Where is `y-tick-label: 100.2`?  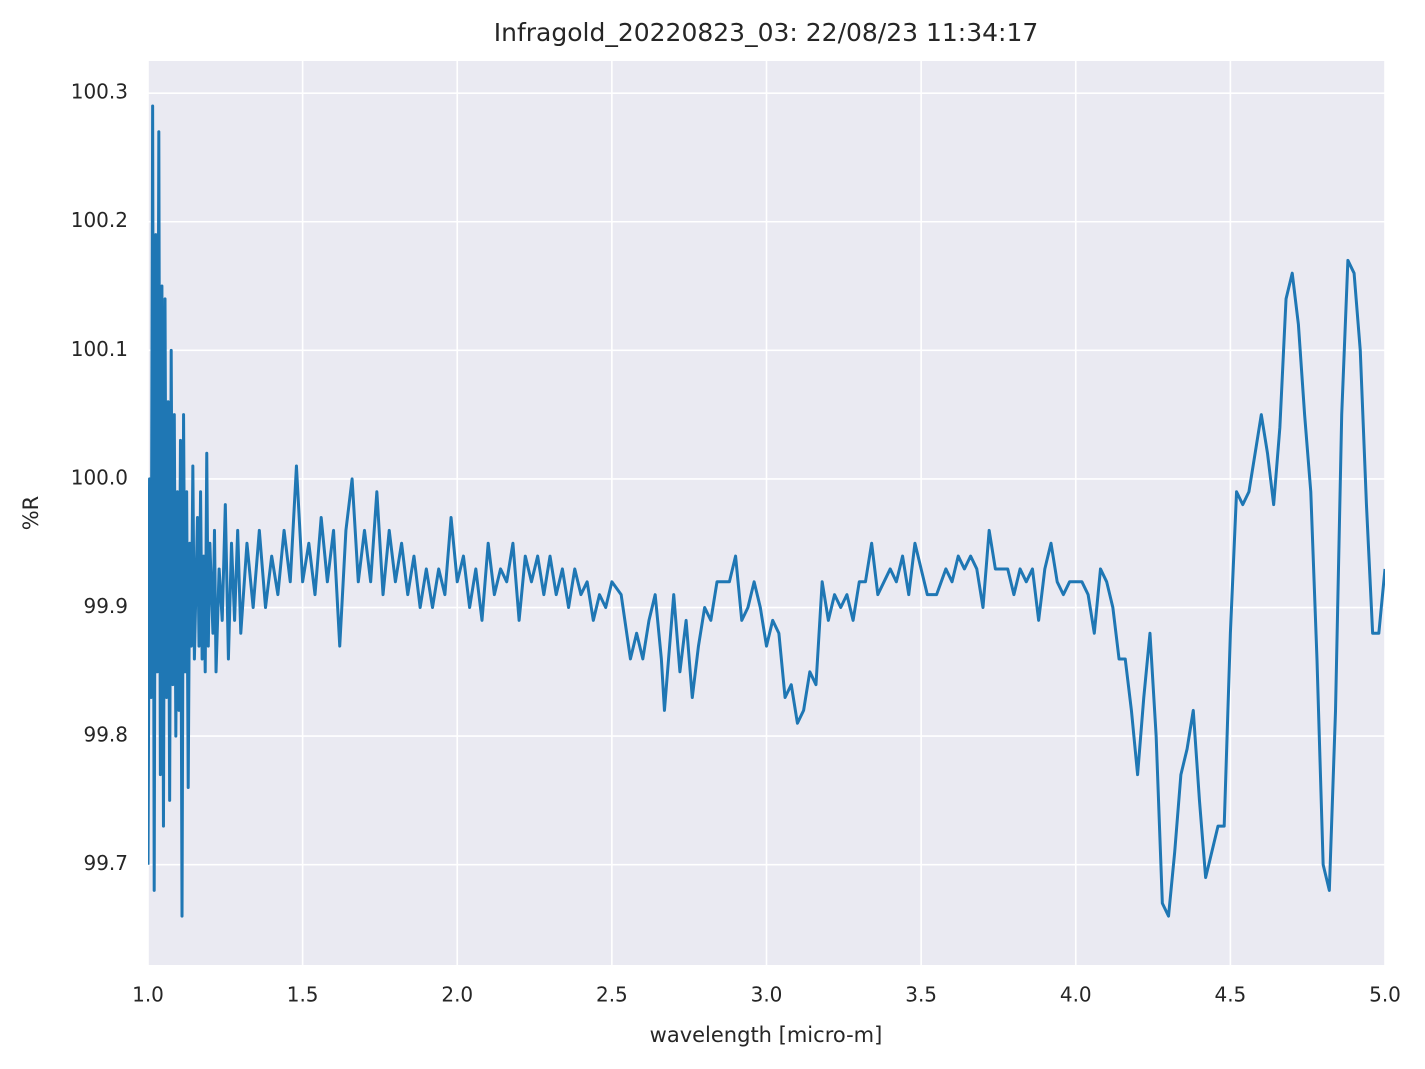 y-tick-label: 100.2 is located at coordinates (99, 220).